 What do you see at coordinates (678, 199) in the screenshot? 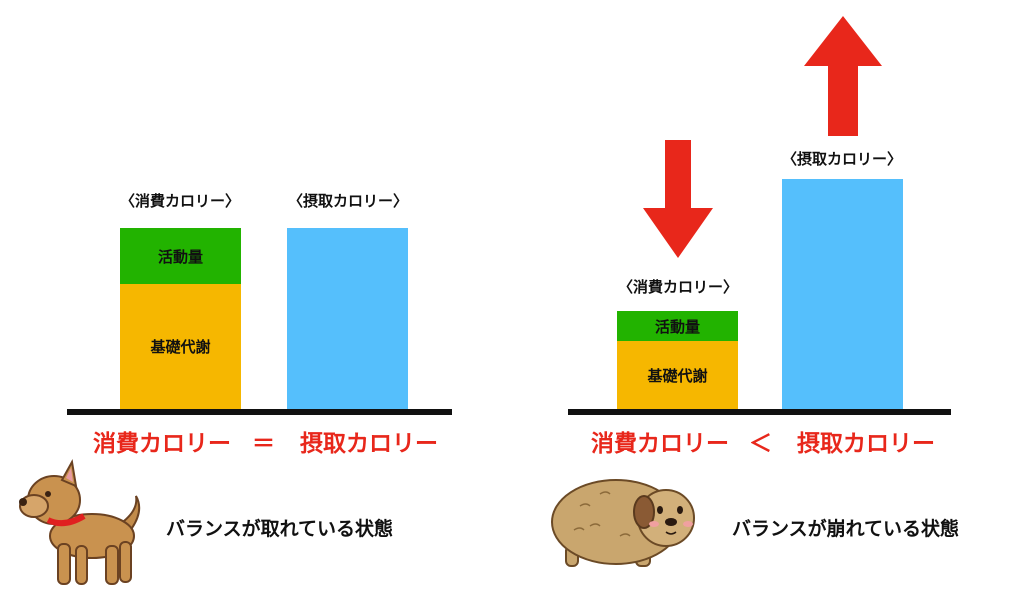
I see `arrow-down-icon` at bounding box center [678, 199].